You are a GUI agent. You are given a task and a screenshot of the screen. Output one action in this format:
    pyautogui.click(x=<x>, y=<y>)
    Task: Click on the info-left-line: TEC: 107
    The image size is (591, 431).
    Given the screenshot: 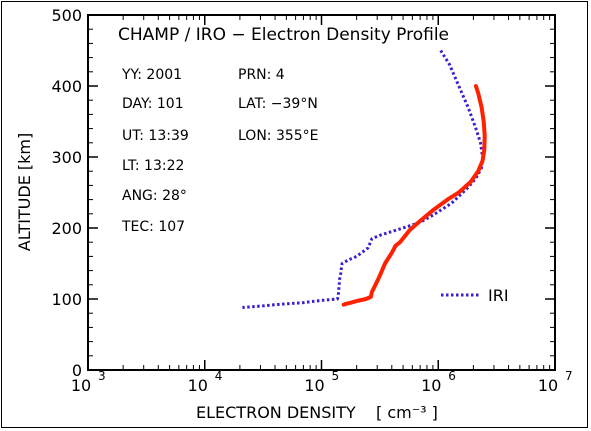 What is the action you would take?
    pyautogui.click(x=153, y=227)
    